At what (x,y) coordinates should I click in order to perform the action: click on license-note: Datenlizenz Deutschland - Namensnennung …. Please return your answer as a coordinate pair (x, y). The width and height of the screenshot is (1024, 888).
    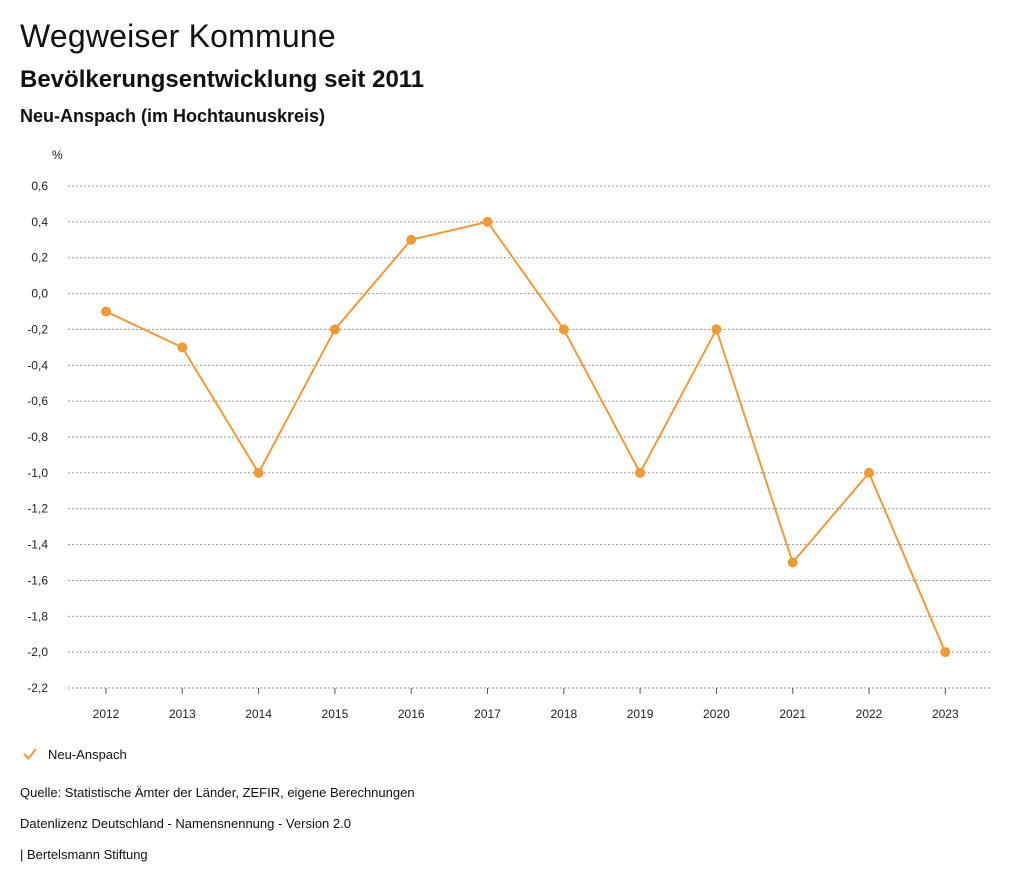
    Looking at the image, I should click on (185, 823).